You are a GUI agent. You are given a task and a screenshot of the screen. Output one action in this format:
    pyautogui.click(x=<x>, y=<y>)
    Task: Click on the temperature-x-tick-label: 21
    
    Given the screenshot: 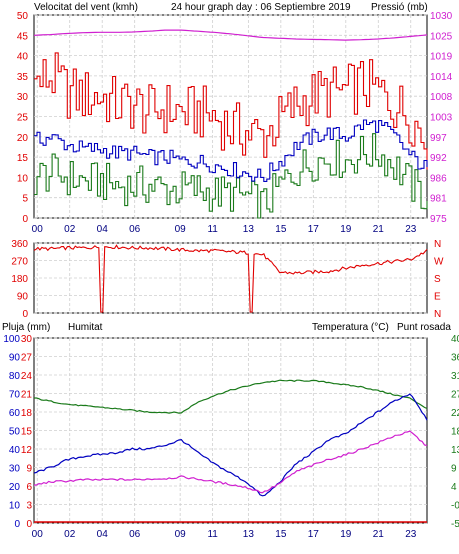 What is the action you would take?
    pyautogui.click(x=379, y=534)
    